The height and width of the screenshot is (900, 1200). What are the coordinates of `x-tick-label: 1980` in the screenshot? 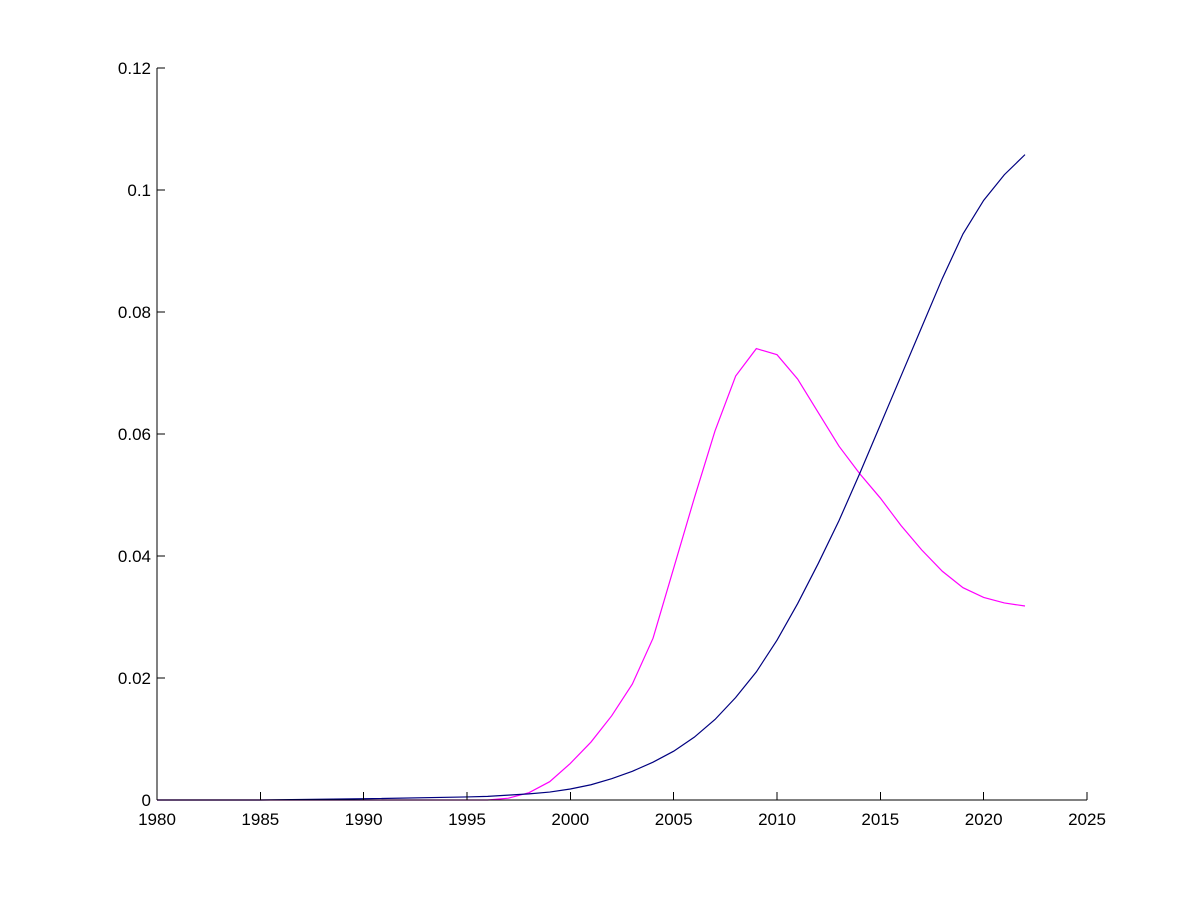 It's located at (157, 819).